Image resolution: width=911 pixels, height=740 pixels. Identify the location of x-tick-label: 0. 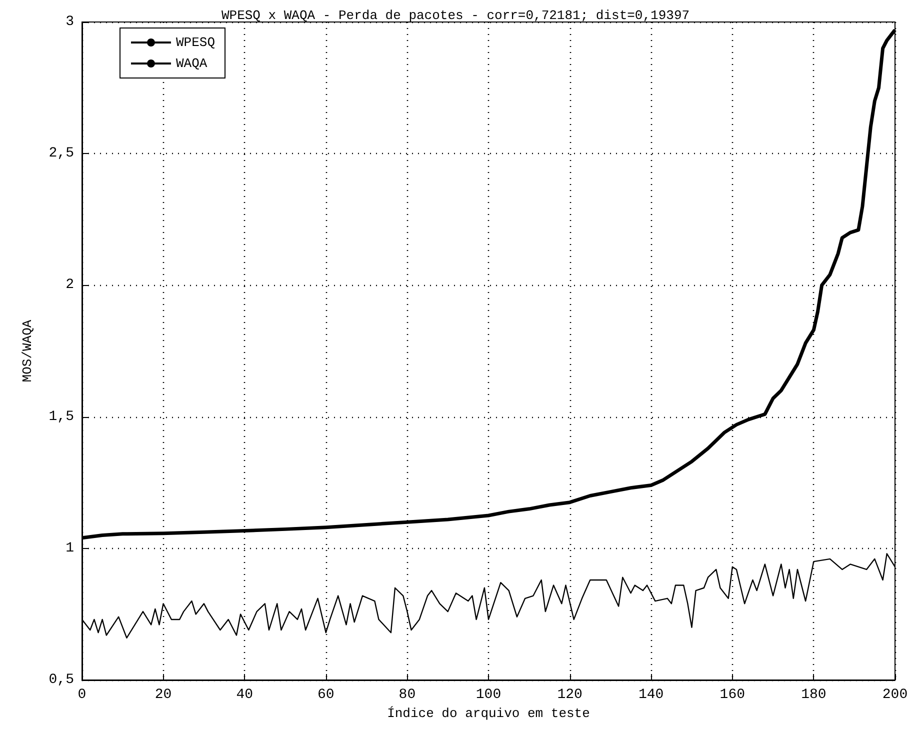
(82, 695).